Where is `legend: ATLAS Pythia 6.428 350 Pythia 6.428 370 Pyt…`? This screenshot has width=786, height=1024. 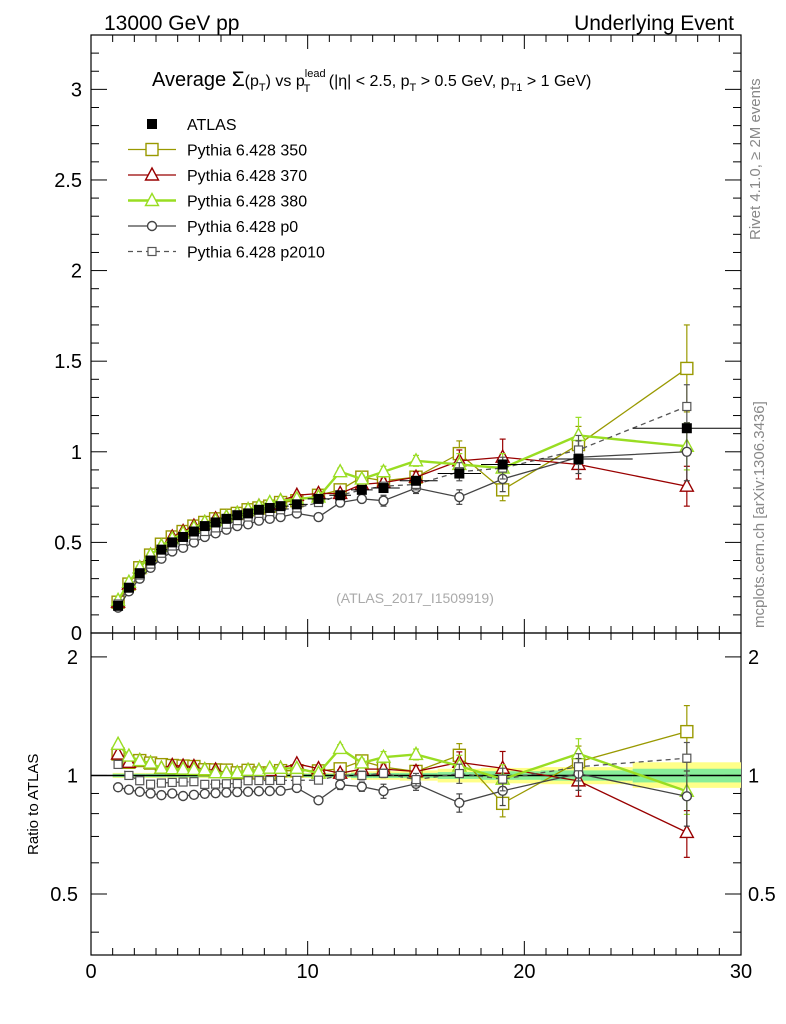
legend: ATLAS Pythia 6.428 350 Pythia 6.428 370 Pyt… is located at coordinates (226, 189).